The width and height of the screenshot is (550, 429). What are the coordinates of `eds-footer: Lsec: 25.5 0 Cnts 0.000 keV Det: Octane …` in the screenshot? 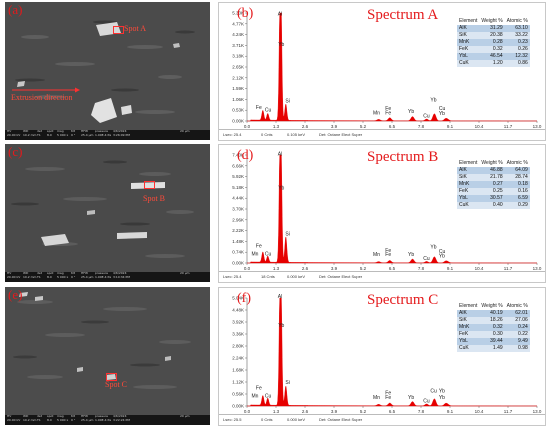 It's located at (382, 419).